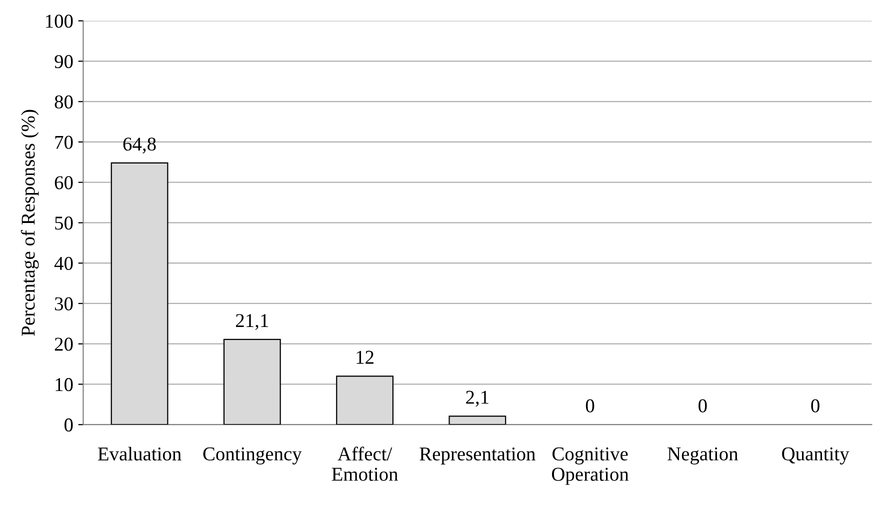 The width and height of the screenshot is (876, 521). I want to click on y-tick-label: 0, so click(68, 425).